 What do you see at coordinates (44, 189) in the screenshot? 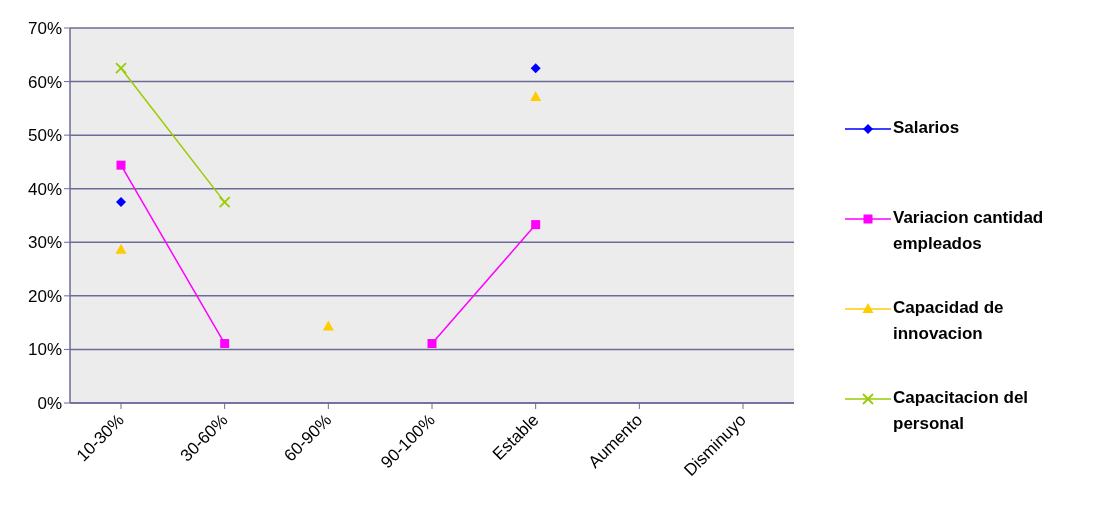
I see `y-tick-label: 40%` at bounding box center [44, 189].